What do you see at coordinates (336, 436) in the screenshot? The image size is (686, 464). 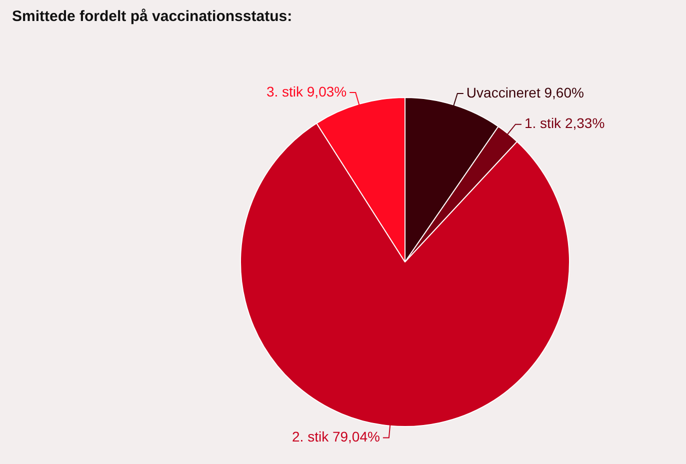 I see `slice-label: 2. stik 79,04%` at bounding box center [336, 436].